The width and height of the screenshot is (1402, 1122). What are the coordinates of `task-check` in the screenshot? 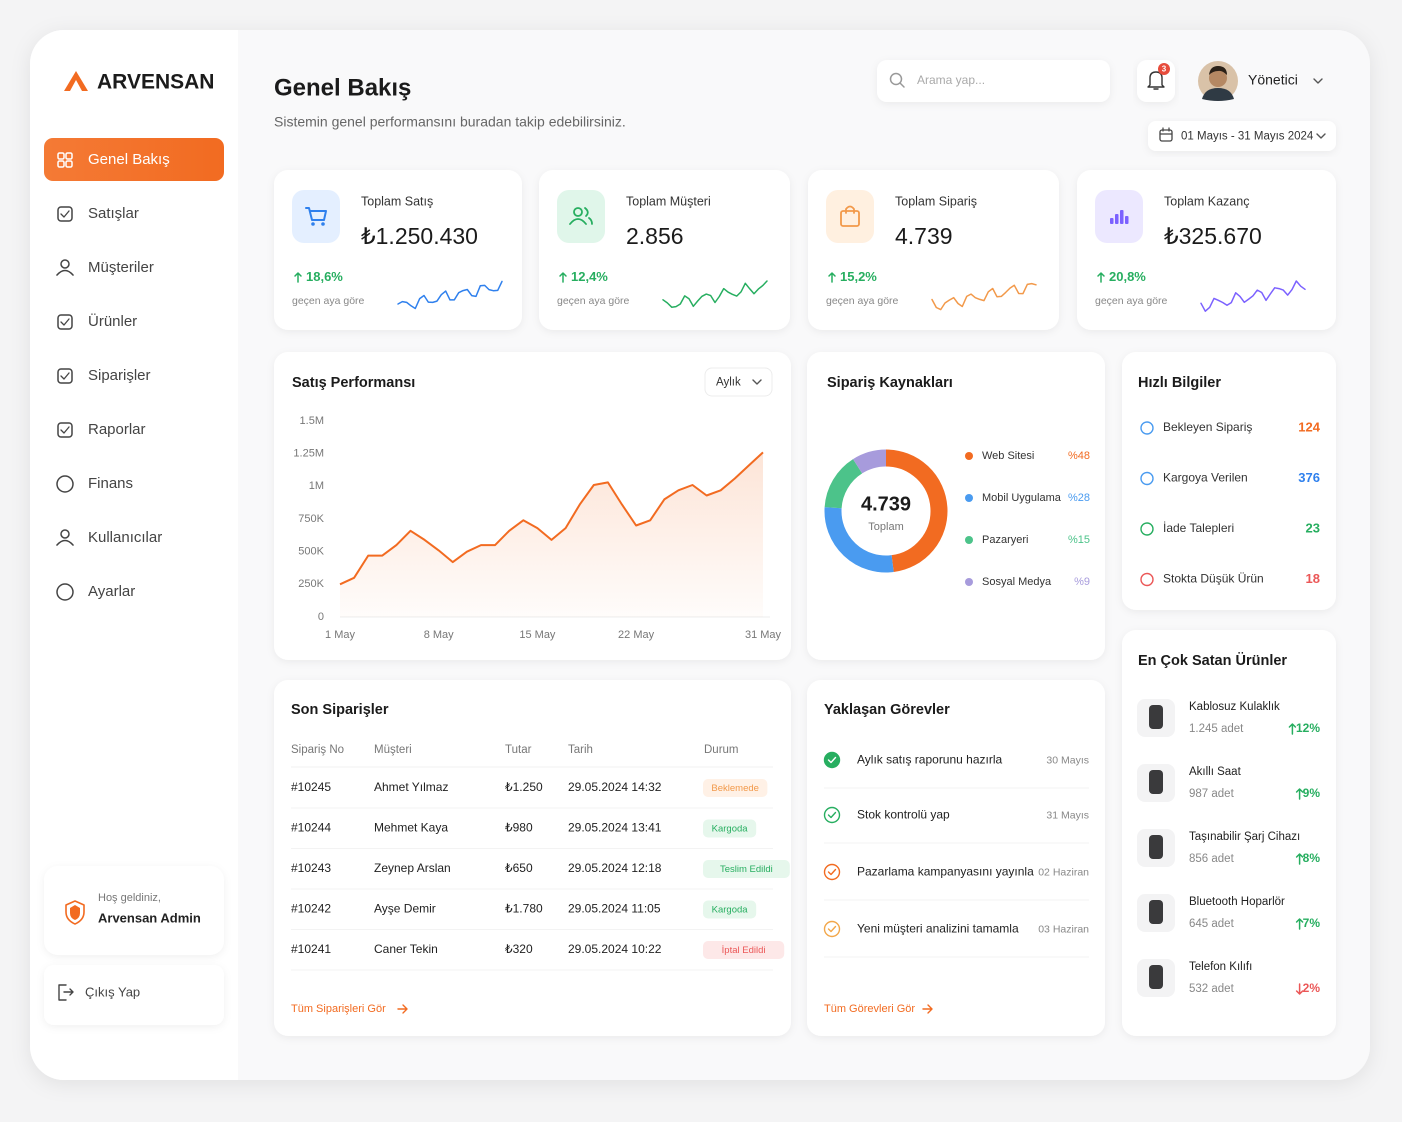 It's located at (832, 872).